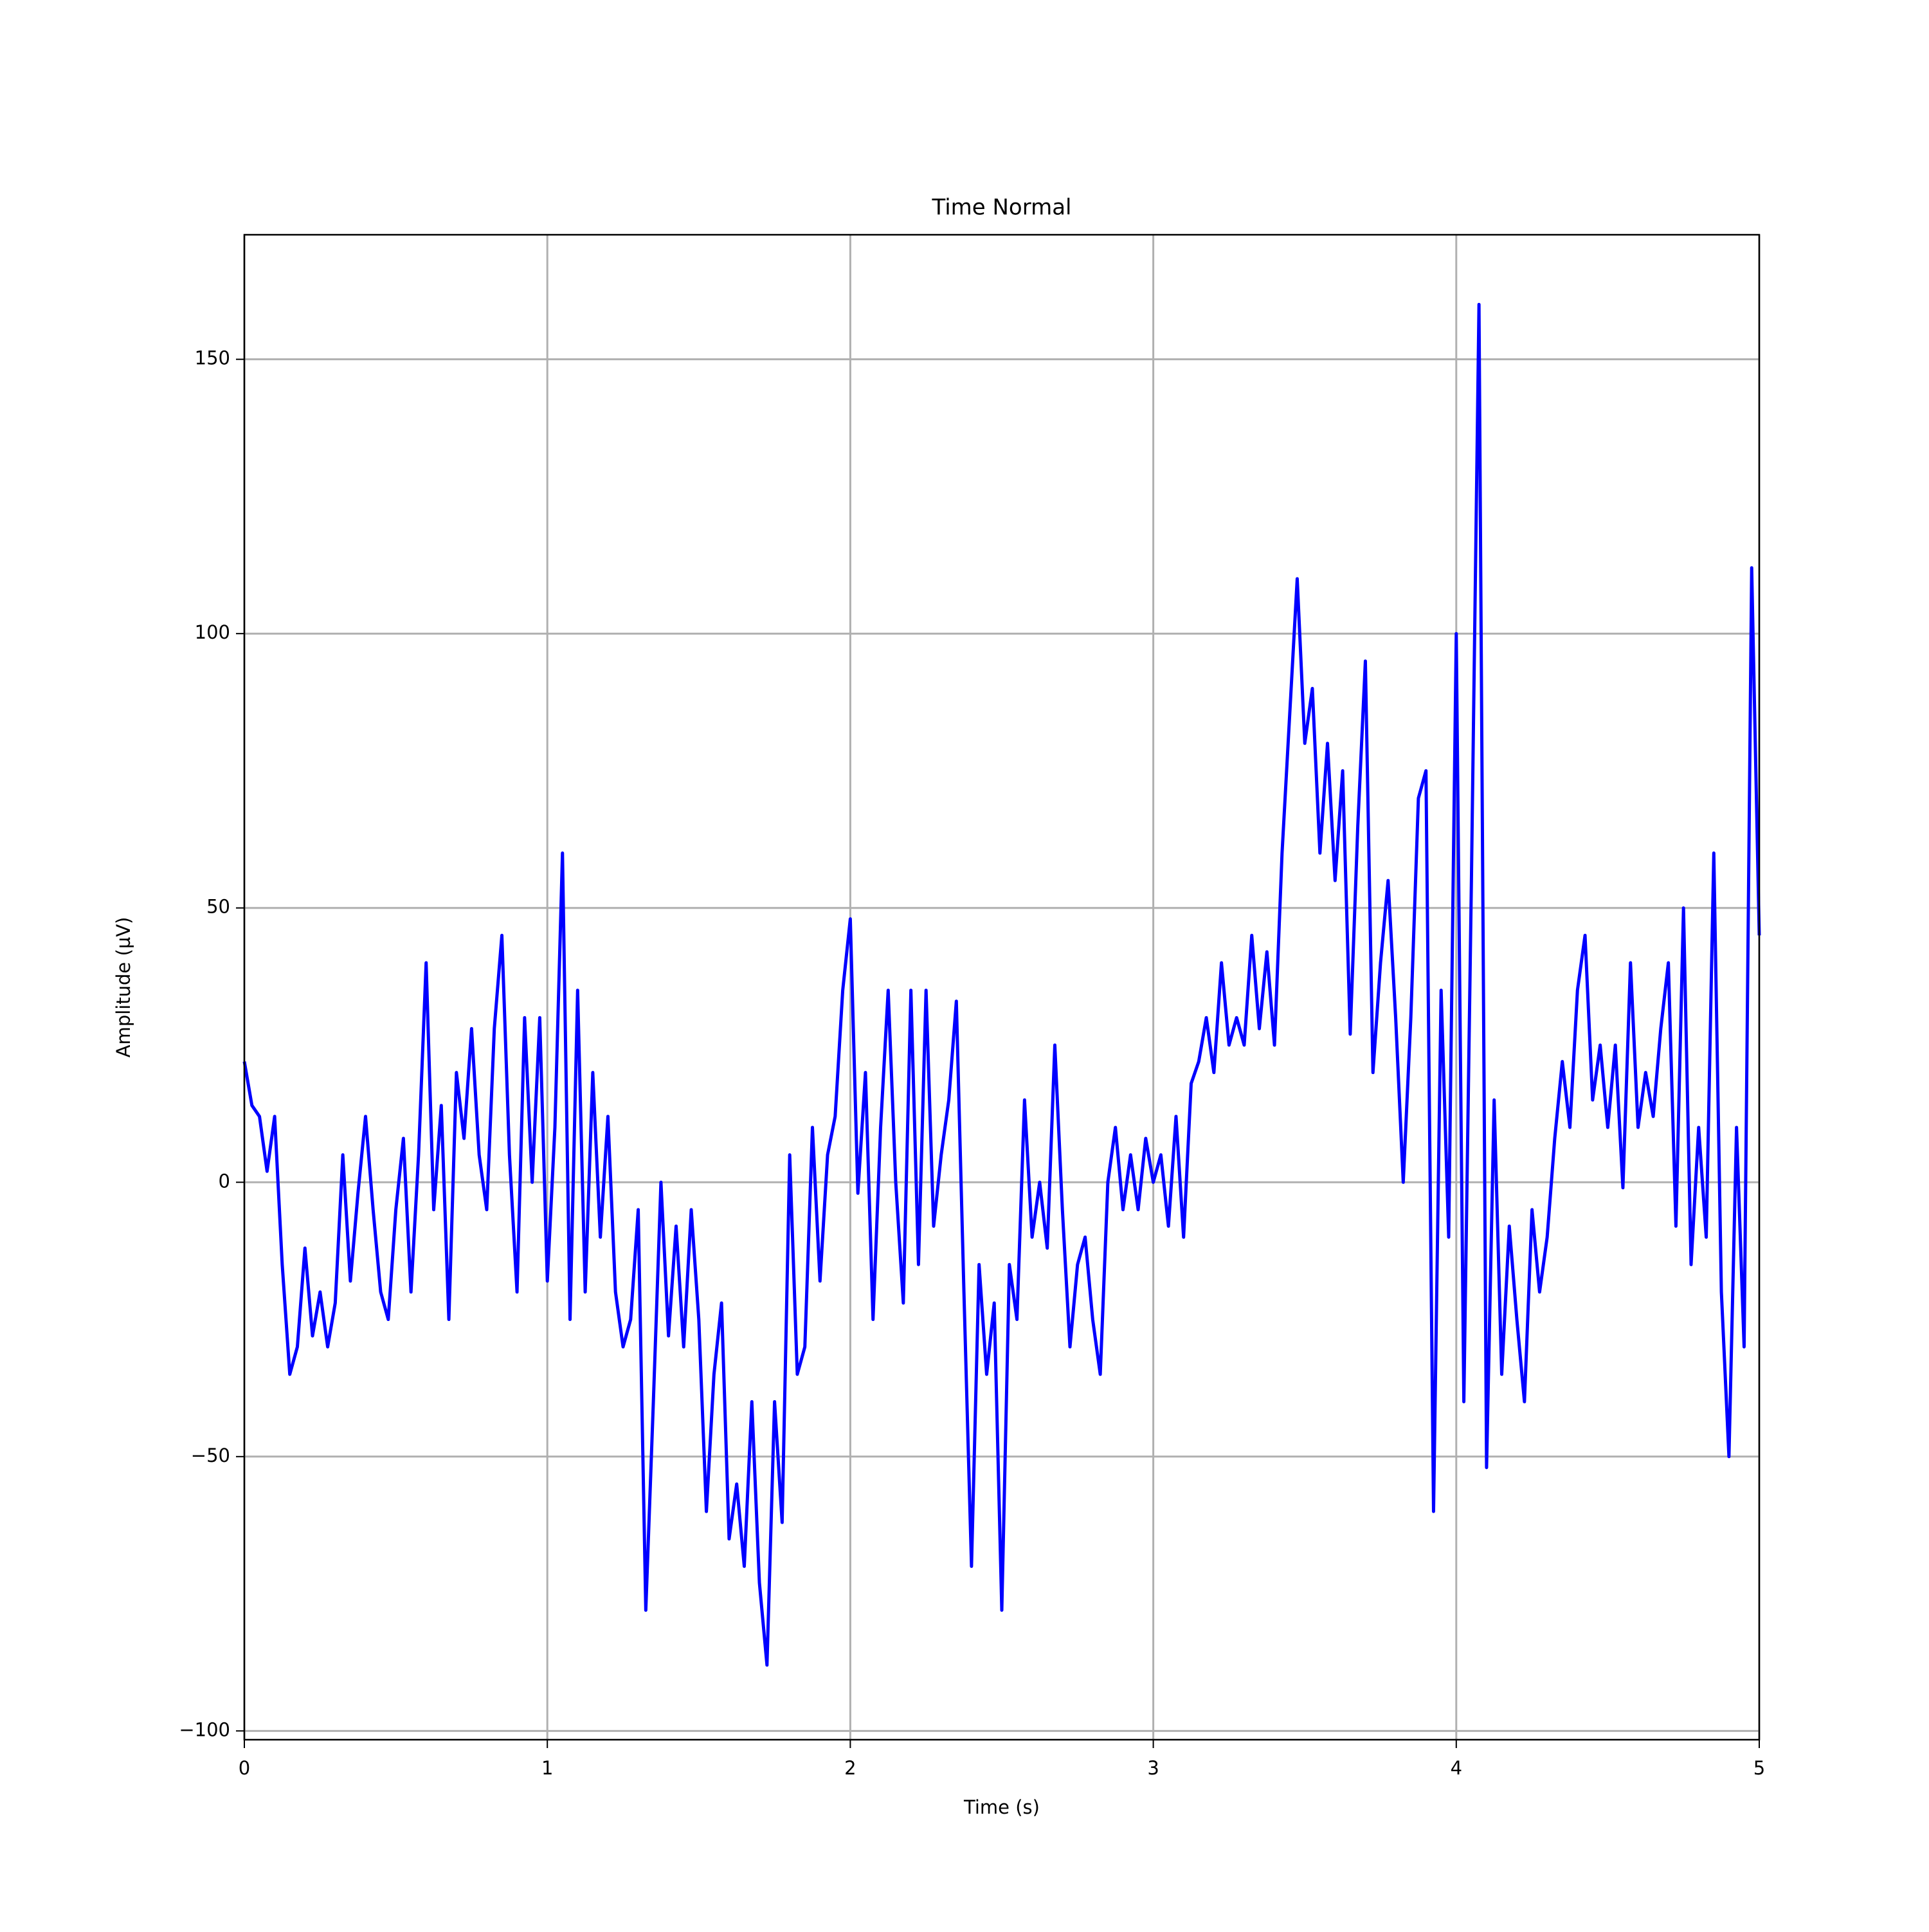 The height and width of the screenshot is (1932, 1929). What do you see at coordinates (244, 1768) in the screenshot?
I see `x-tick-label: 0` at bounding box center [244, 1768].